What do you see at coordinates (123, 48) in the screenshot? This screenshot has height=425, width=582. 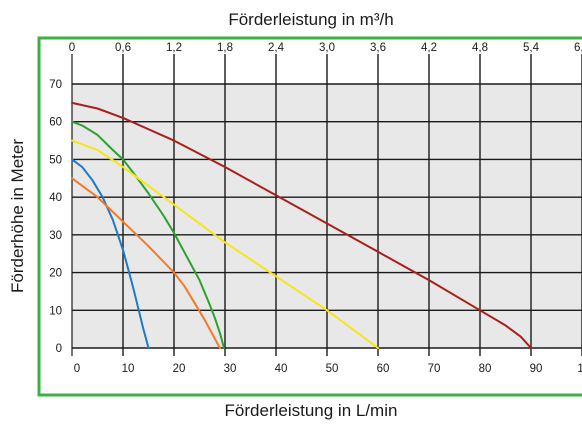 I see `top-tick-label: 0,6` at bounding box center [123, 48].